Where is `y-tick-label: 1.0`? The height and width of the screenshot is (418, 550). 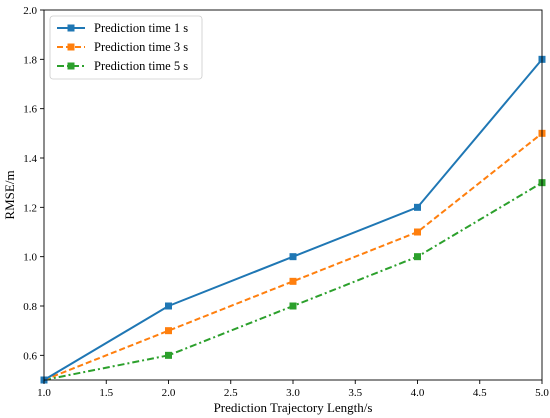 y-tick-label: 1.0 is located at coordinates (30, 258).